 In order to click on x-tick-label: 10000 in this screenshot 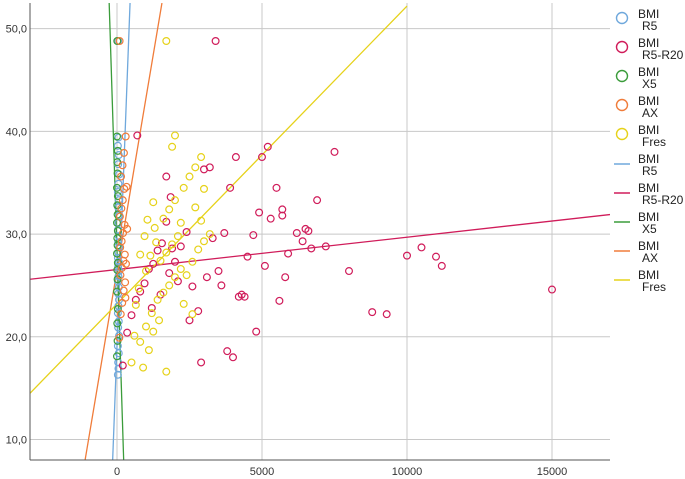, I will do `click(407, 472)`.